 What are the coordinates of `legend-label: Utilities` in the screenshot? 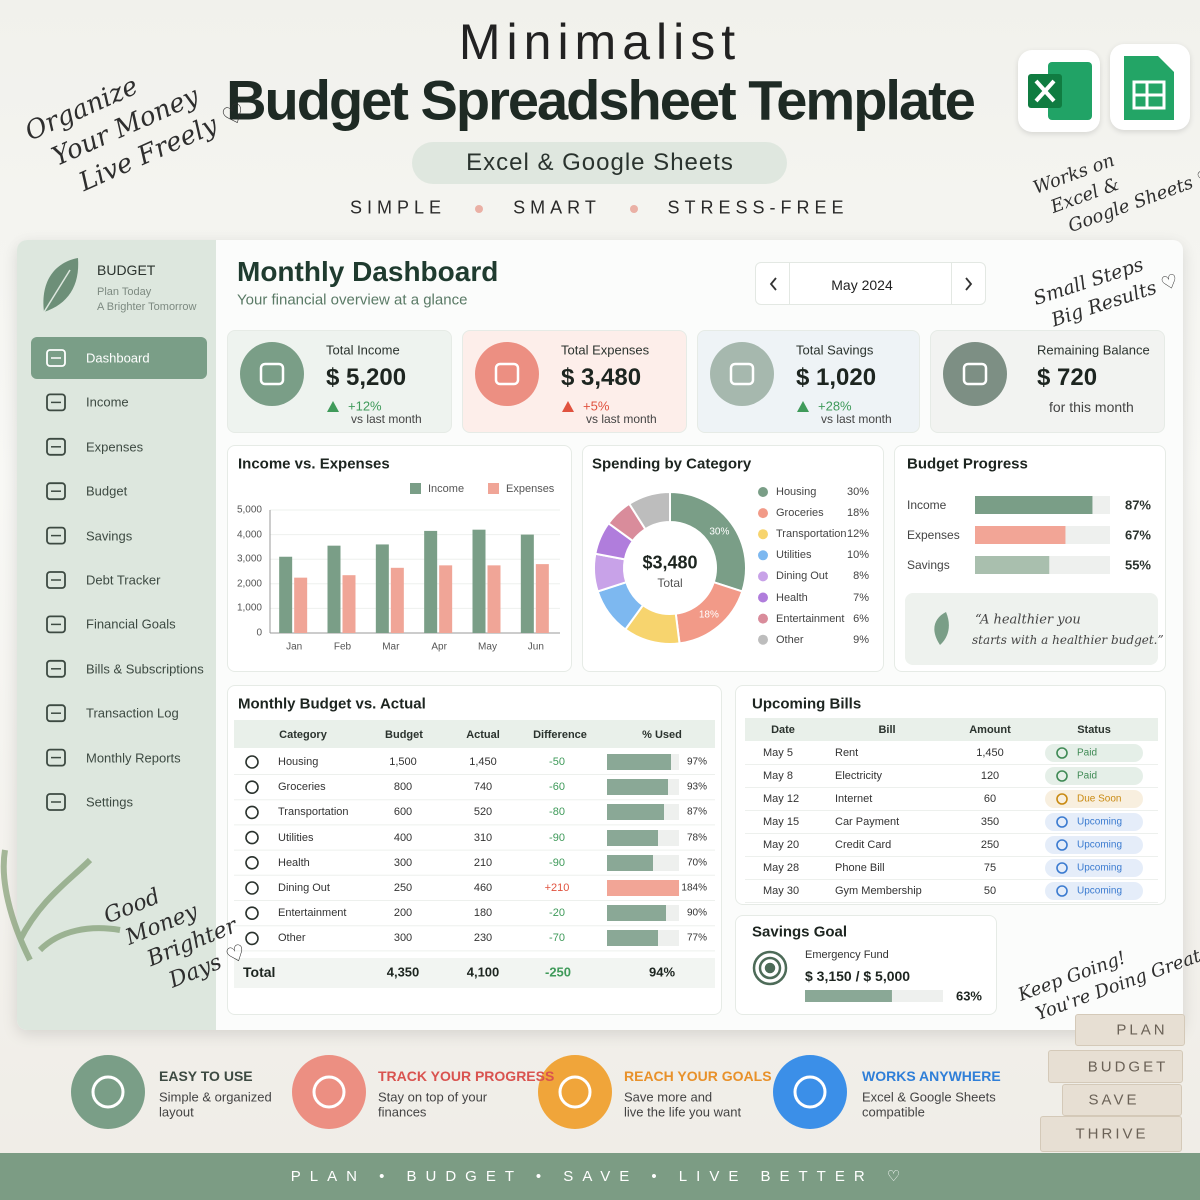 It's located at (794, 555).